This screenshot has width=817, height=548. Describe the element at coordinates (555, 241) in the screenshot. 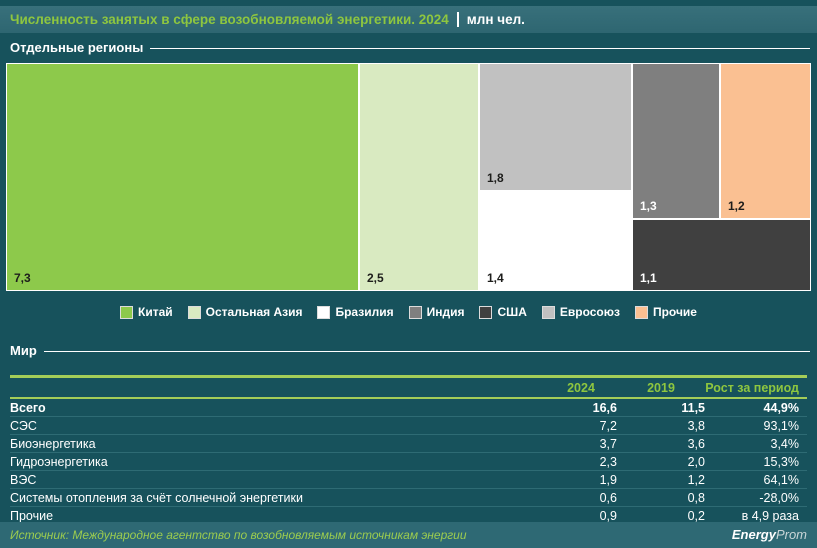

I see `treemap-cell-brazil: 1,4` at that location.